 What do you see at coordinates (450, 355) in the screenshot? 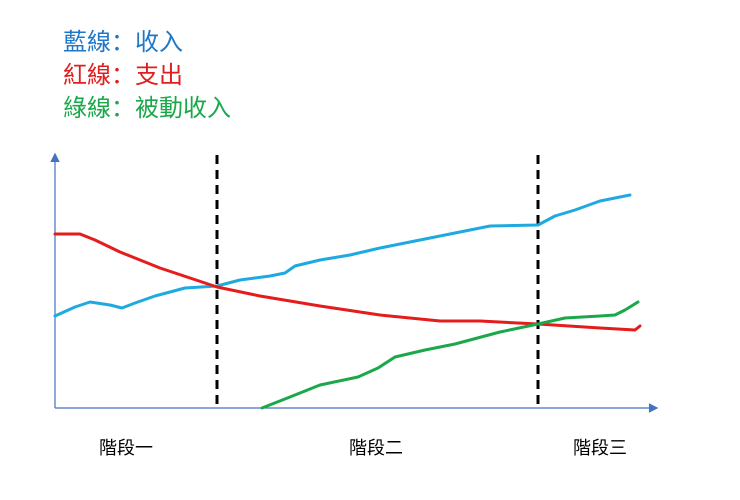
I see `passive-income-line` at bounding box center [450, 355].